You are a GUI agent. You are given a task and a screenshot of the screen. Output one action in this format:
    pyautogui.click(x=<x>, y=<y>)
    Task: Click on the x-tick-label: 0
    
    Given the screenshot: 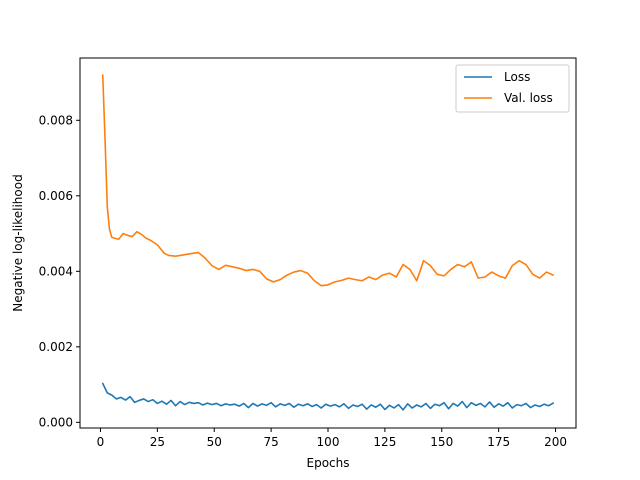 What is the action you would take?
    pyautogui.click(x=101, y=442)
    